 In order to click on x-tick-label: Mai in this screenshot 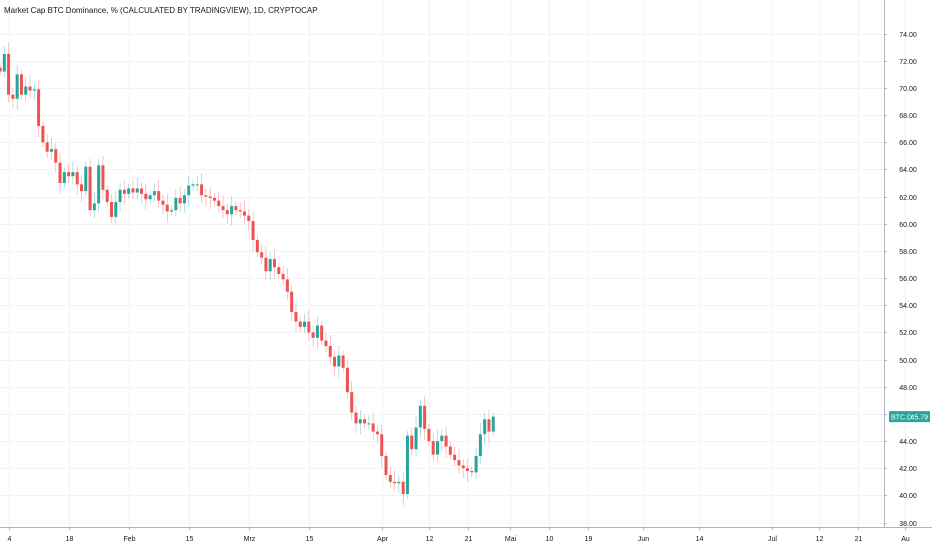, I will do `click(511, 539)`.